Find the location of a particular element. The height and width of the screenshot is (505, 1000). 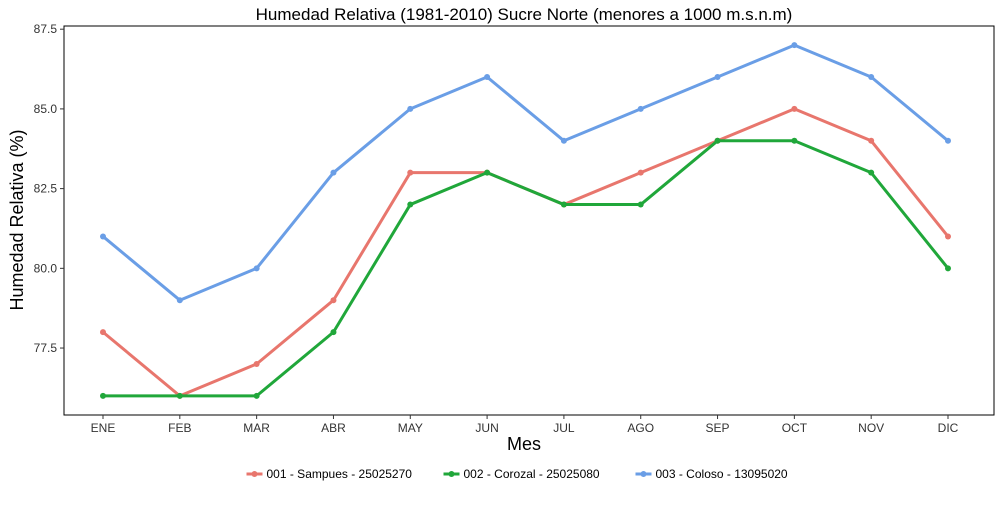

y-tick-label: 80.0 is located at coordinates (46, 268).